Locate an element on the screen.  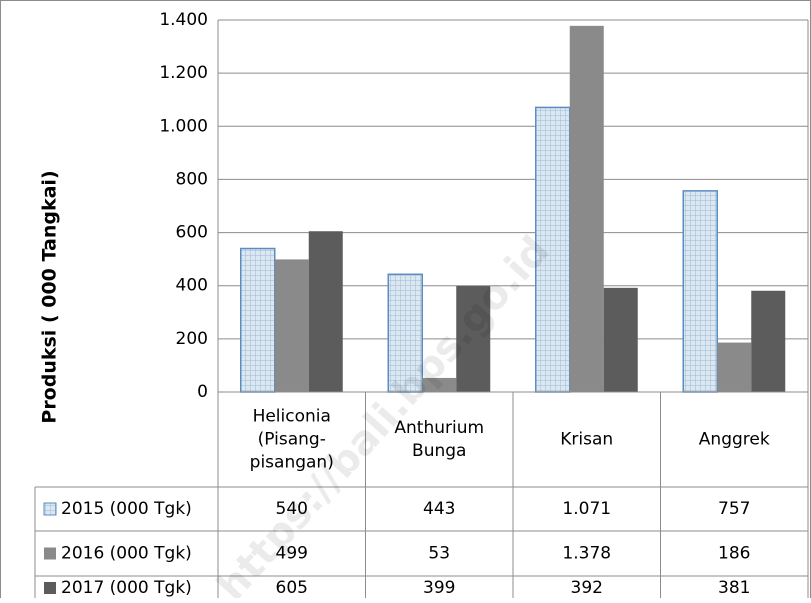
data-table-value: 499 is located at coordinates (292, 554).